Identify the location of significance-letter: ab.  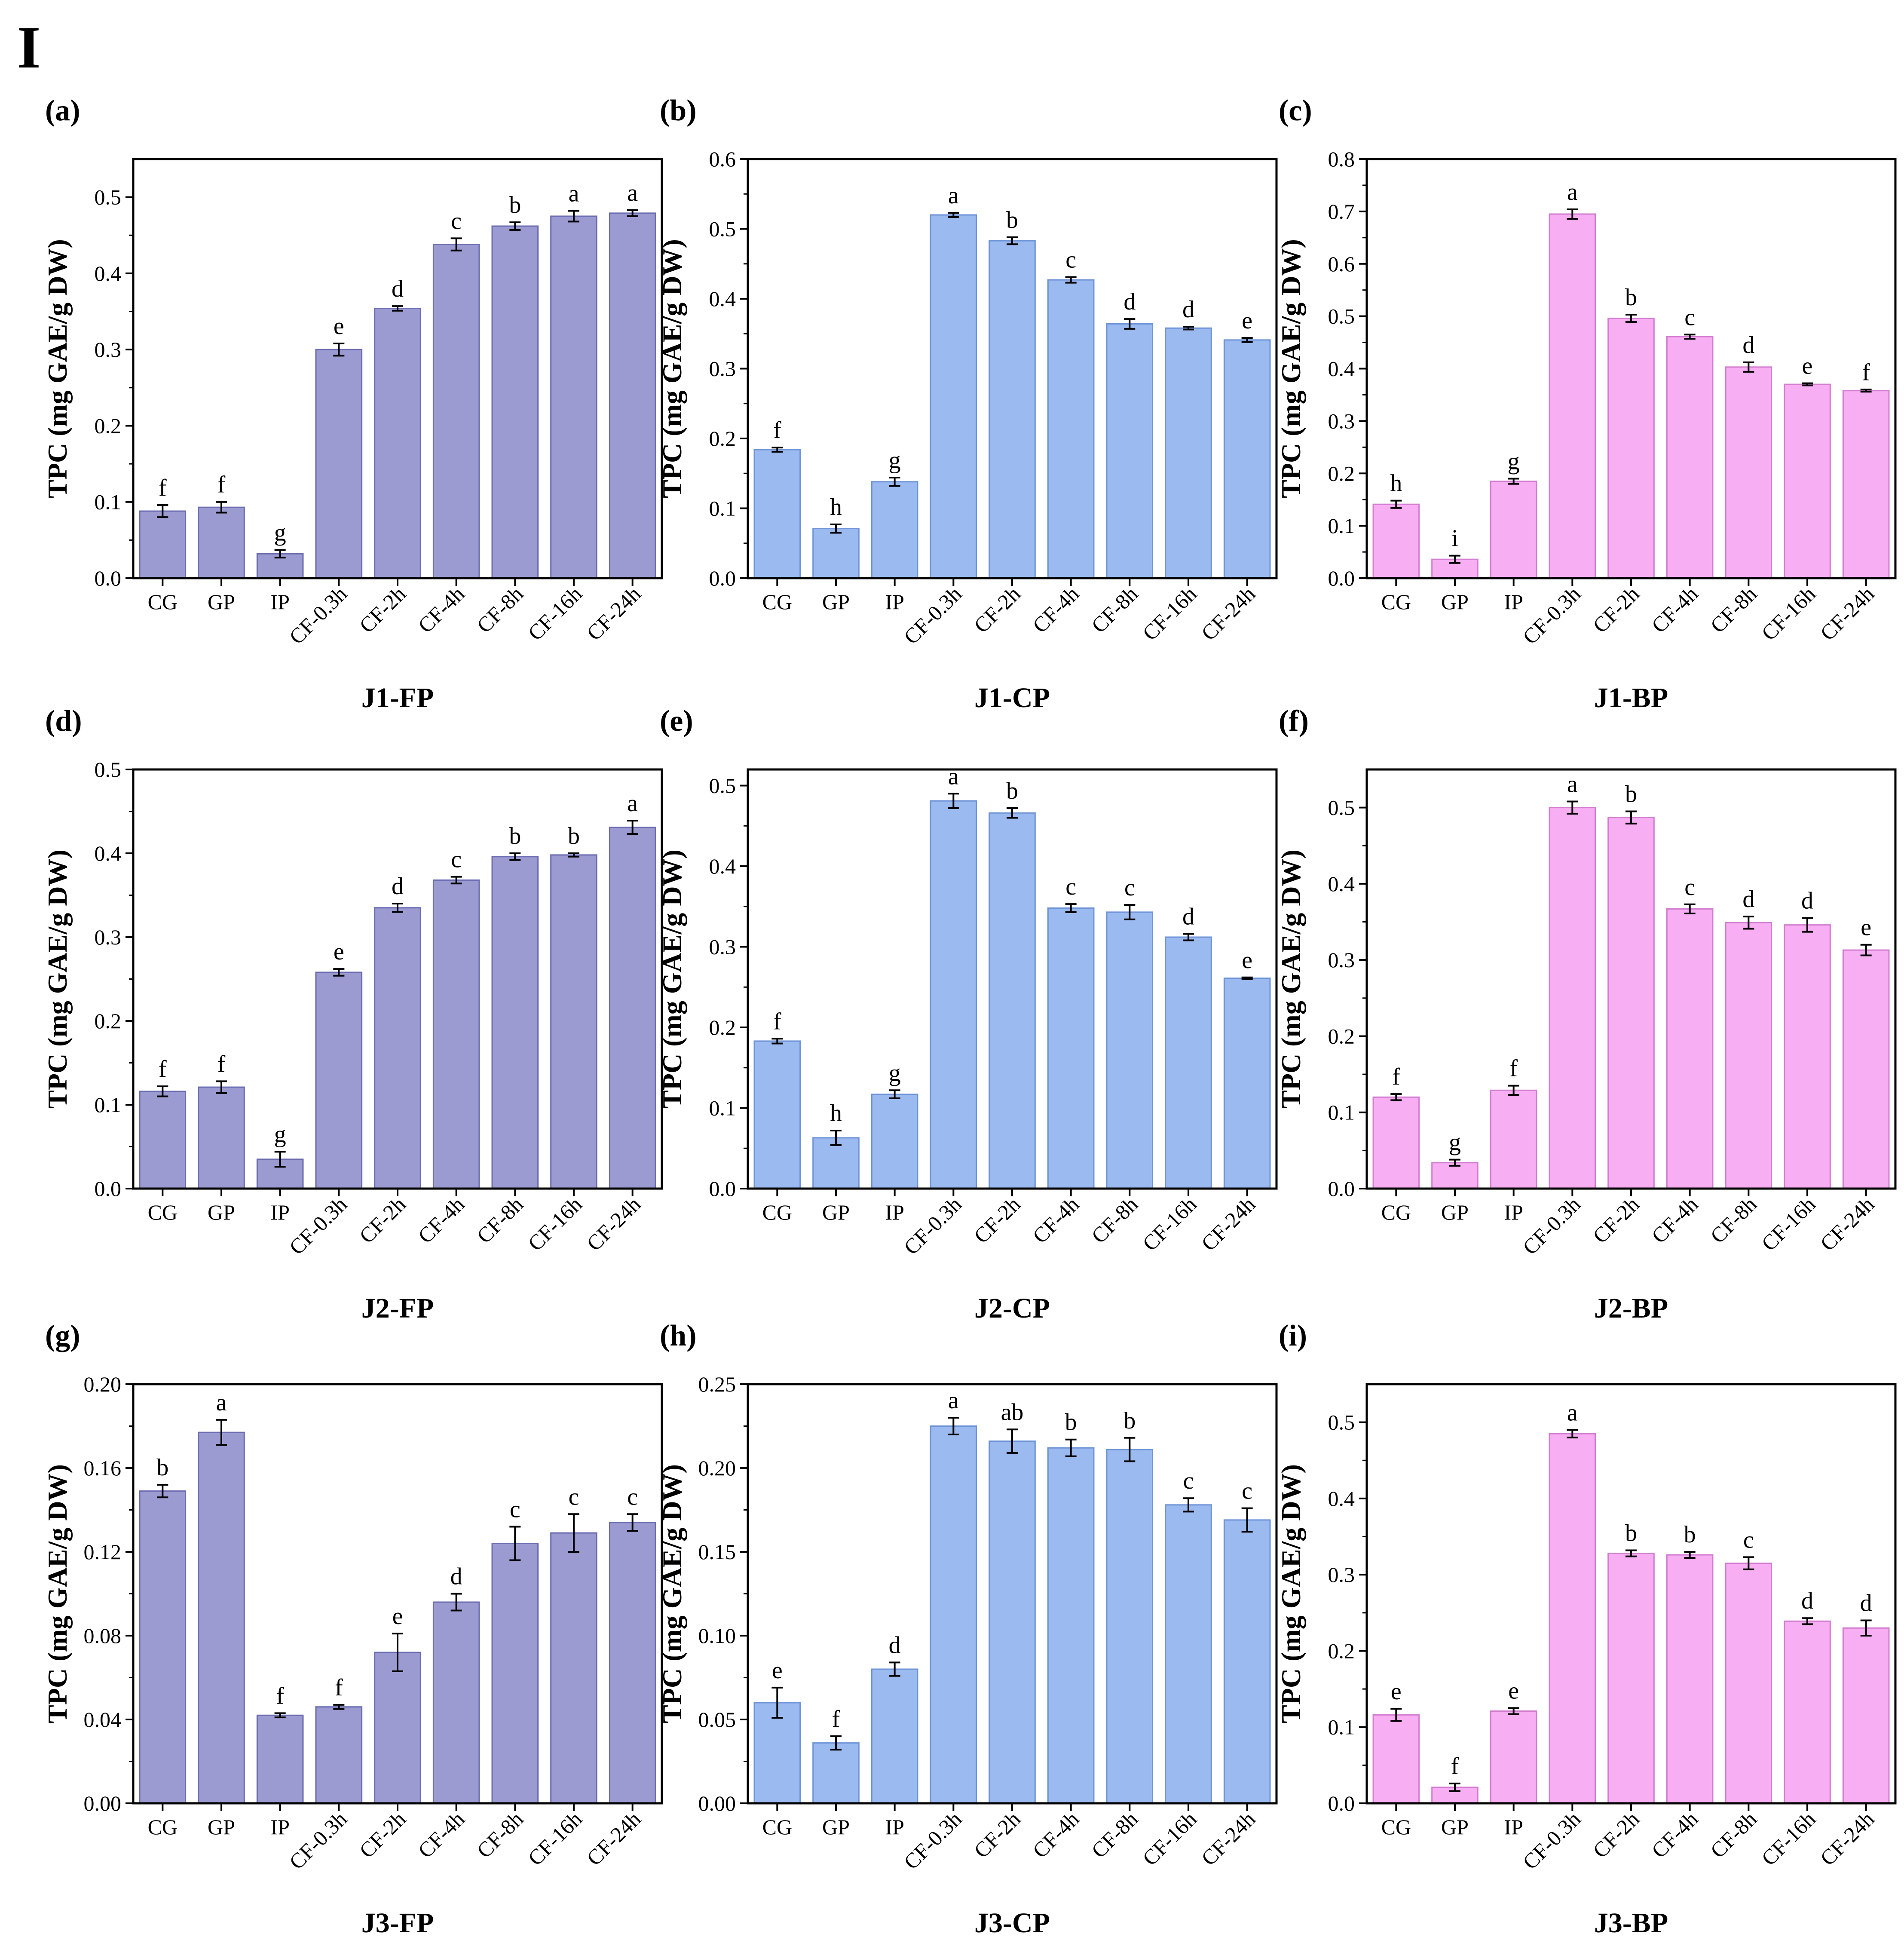
(1013, 1412).